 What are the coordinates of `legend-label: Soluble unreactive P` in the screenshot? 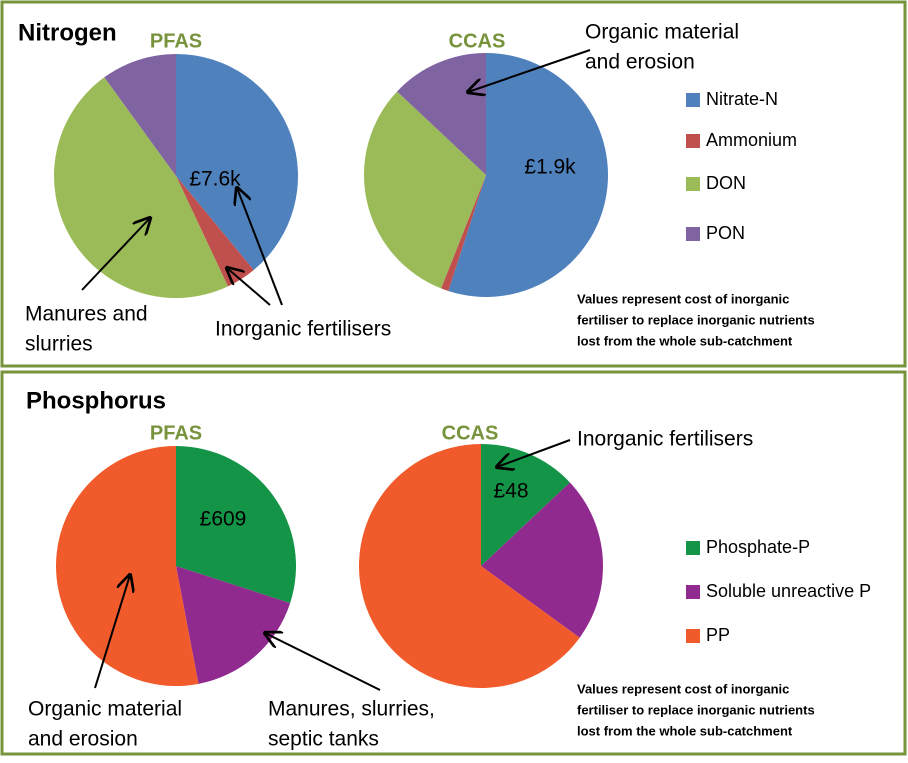 It's located at (788, 591).